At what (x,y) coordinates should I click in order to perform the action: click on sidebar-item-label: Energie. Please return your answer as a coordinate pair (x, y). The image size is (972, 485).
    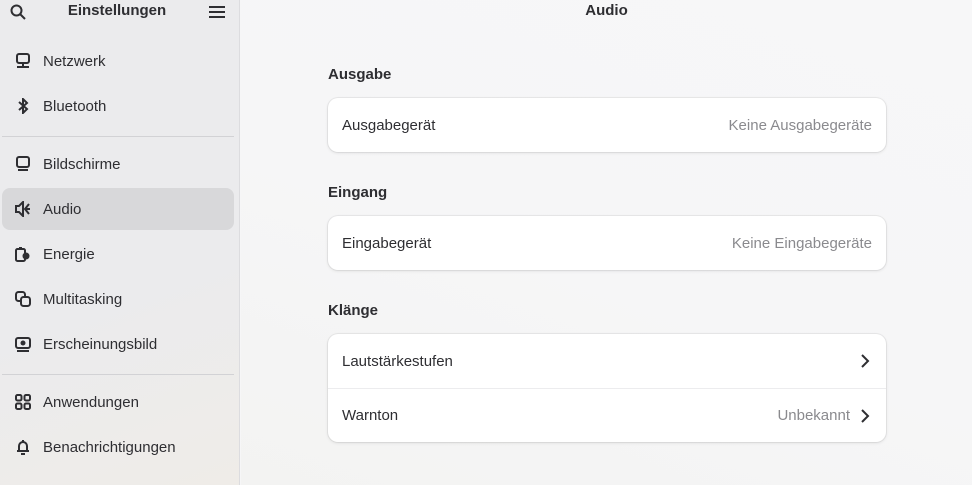
    Looking at the image, I should click on (69, 254).